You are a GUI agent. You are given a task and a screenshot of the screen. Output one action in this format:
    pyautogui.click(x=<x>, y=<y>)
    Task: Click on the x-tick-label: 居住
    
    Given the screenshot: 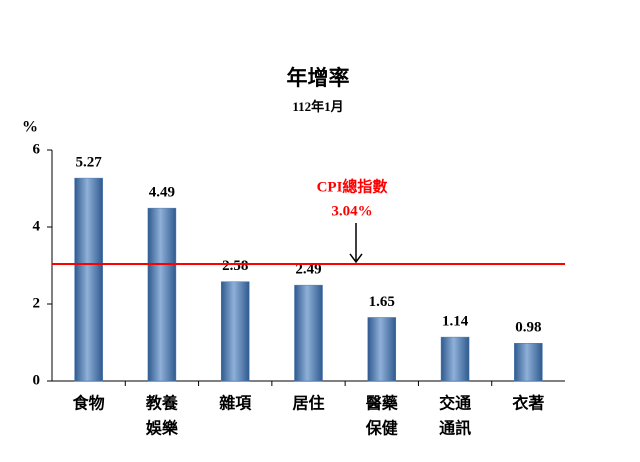 What is the action you would take?
    pyautogui.click(x=308, y=403)
    